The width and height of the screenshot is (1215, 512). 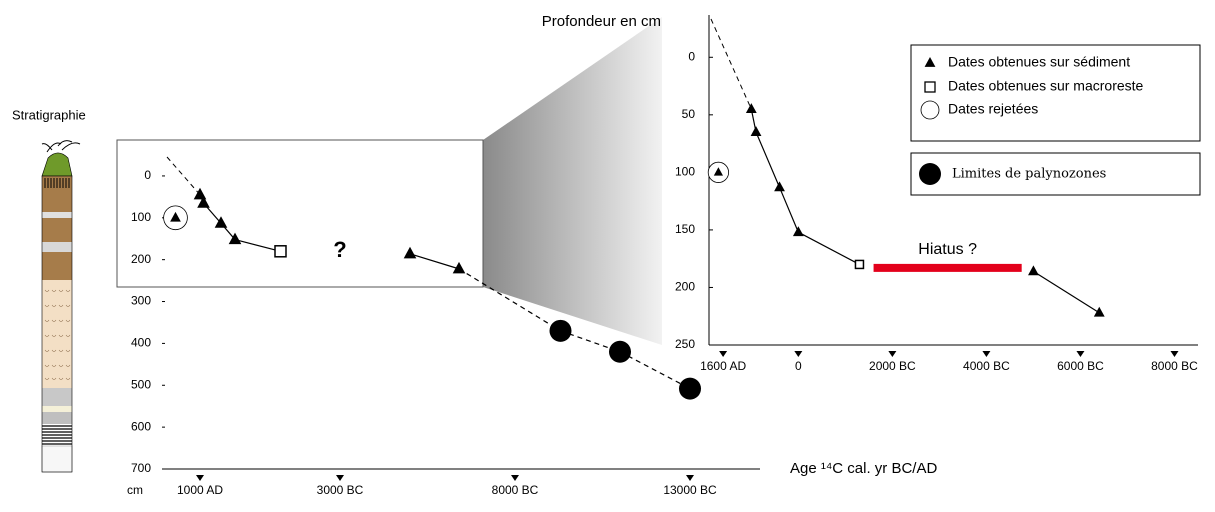 What do you see at coordinates (1029, 174) in the screenshot?
I see `legend-label: Limites de palynozones` at bounding box center [1029, 174].